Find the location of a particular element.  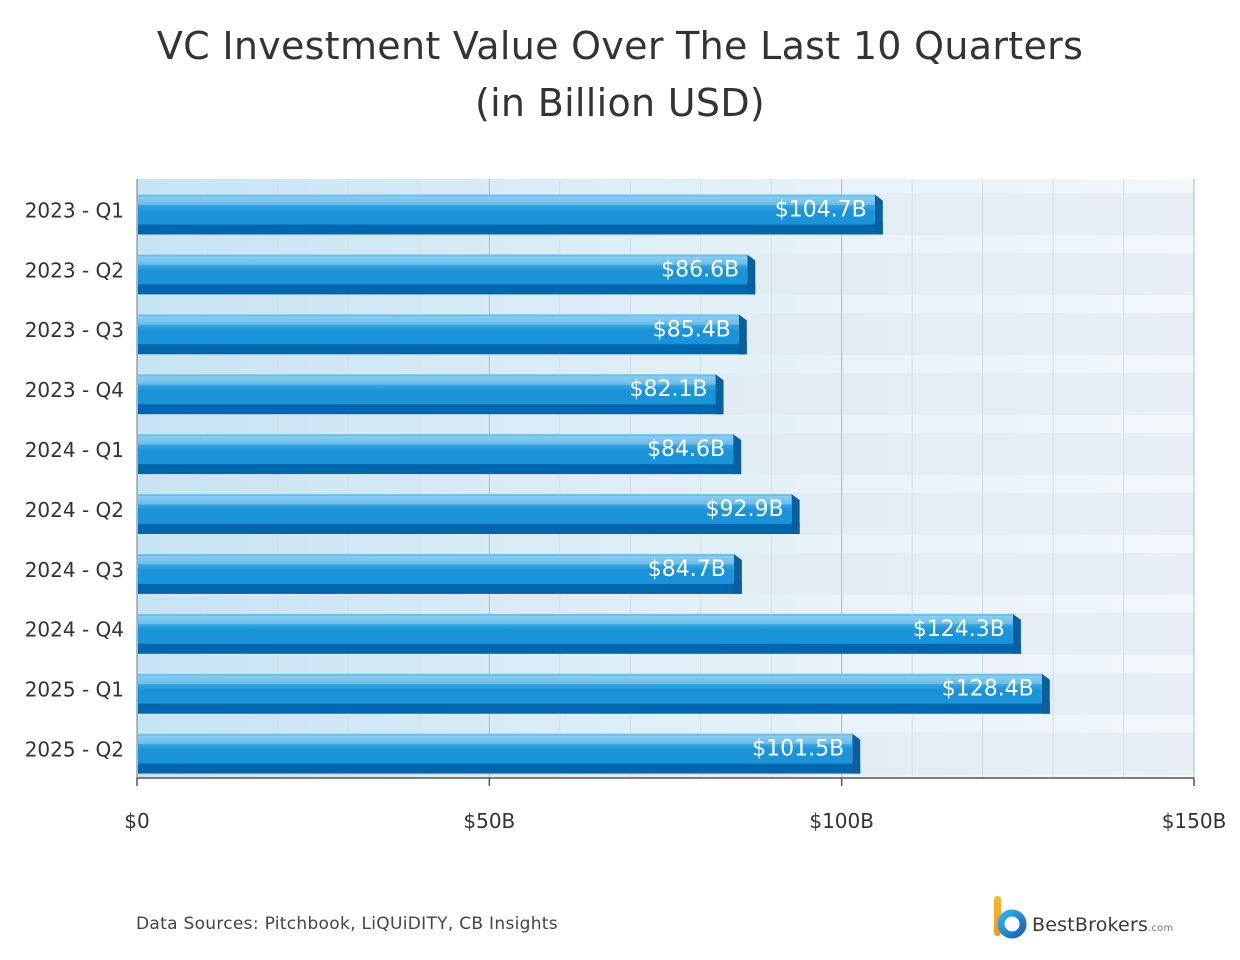

bar-group: $84.7B is located at coordinates (440, 573).